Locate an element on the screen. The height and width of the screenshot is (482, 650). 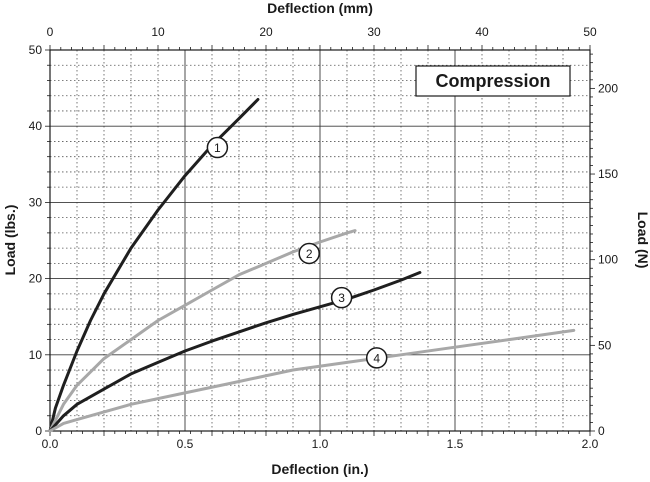
x-tick-labels-bottom: 0.0 0.5 1.0 1.5 2.0 is located at coordinates (320, 444).